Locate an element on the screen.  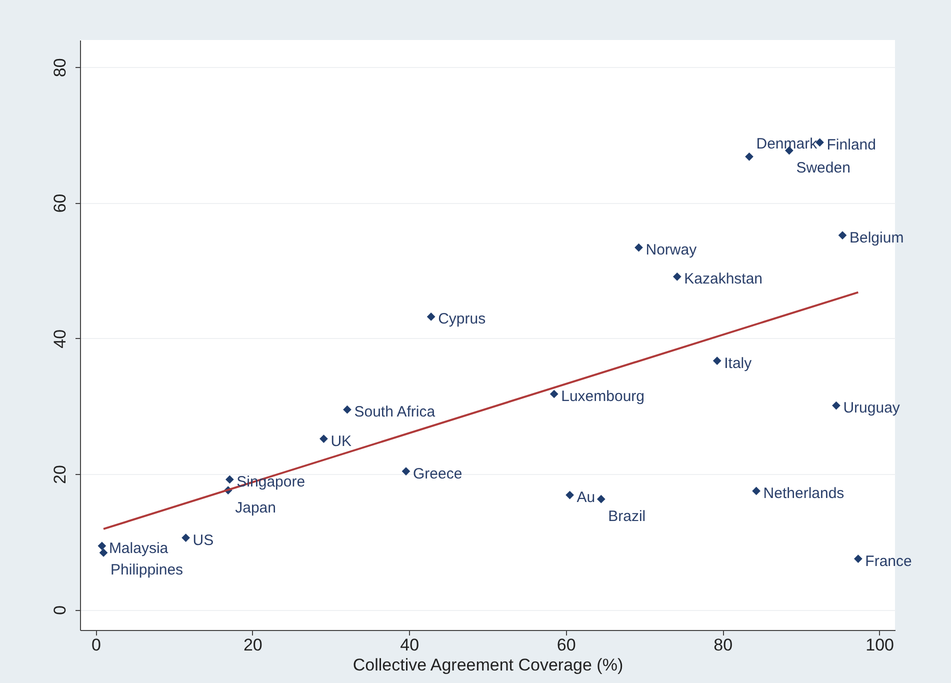
y-tick-label: 0 is located at coordinates (60, 610).